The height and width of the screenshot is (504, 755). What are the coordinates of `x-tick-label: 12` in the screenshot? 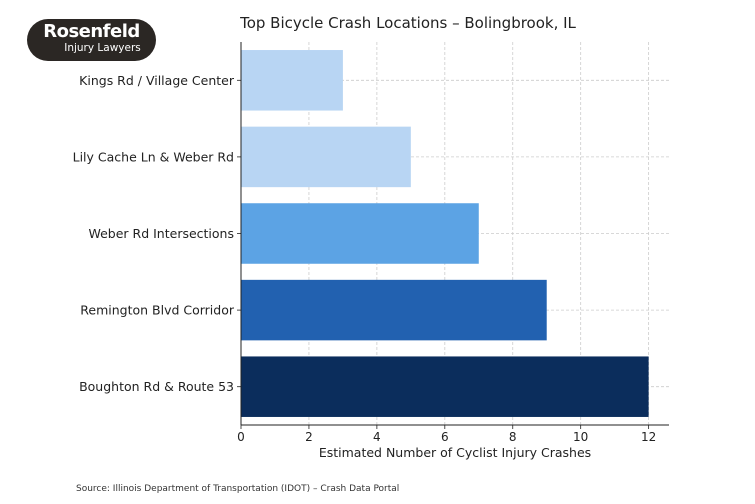 It's located at (648, 437).